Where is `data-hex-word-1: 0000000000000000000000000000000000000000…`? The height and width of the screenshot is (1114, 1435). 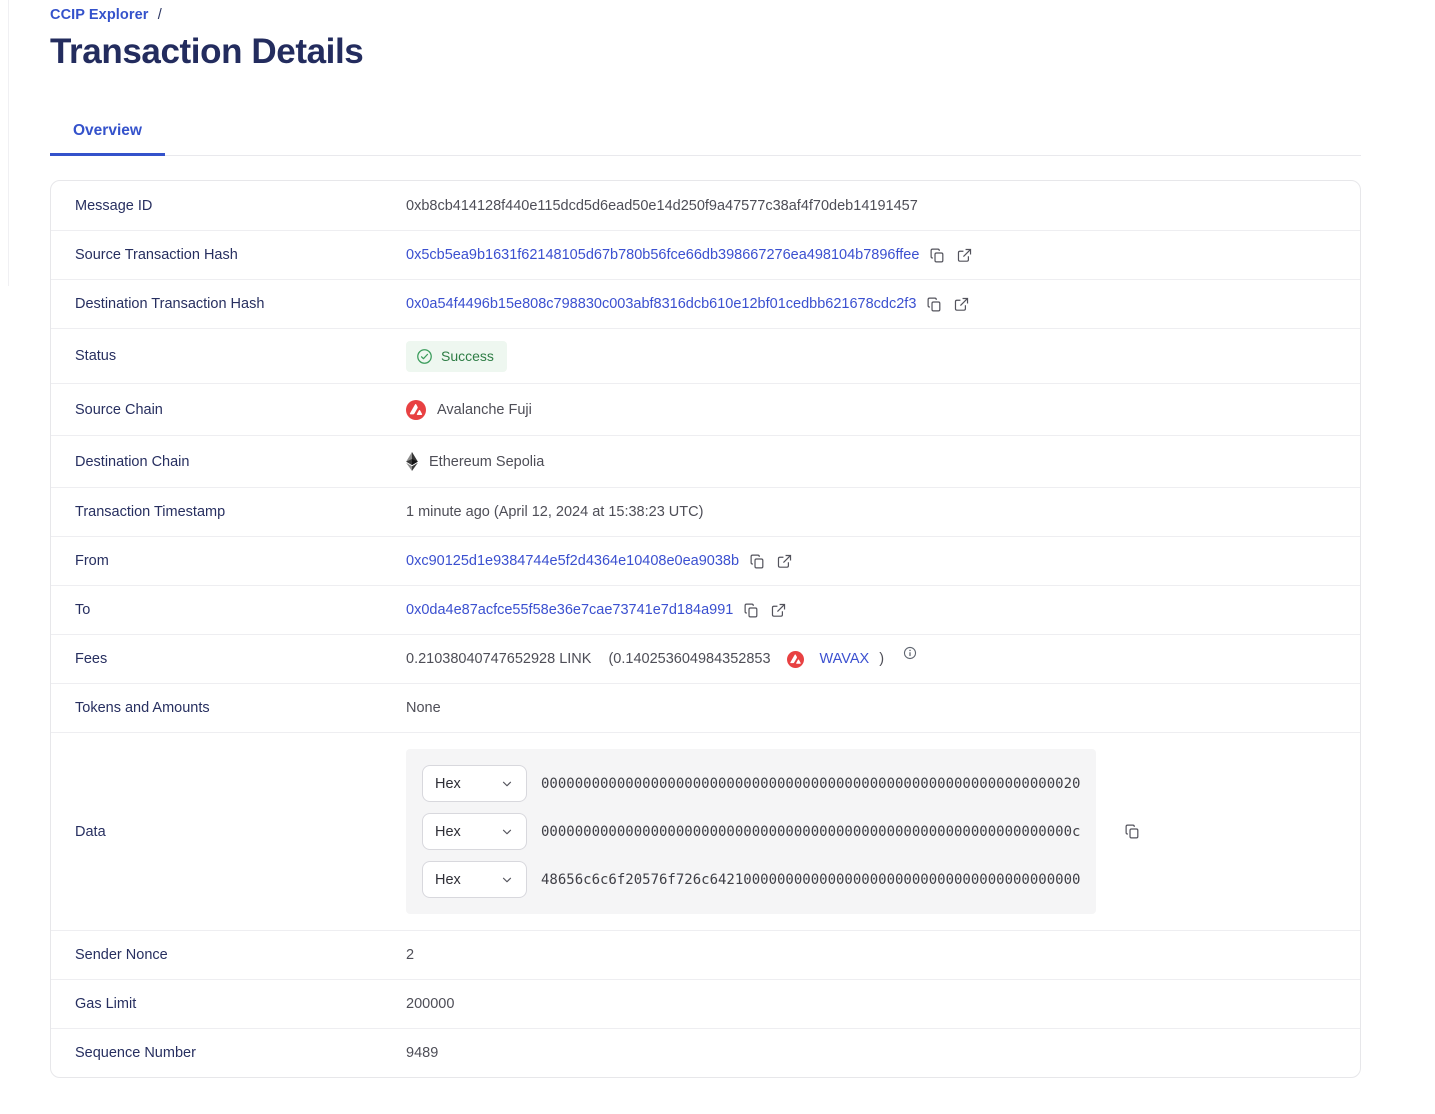
data-hex-word-1: 0000000000000000000000000000000000000000… is located at coordinates (811, 783).